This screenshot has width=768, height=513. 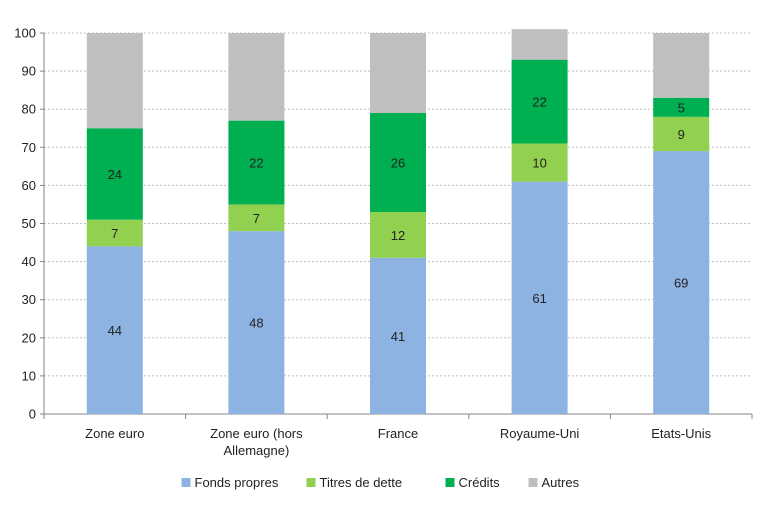 I want to click on data-label: 12, so click(x=398, y=235).